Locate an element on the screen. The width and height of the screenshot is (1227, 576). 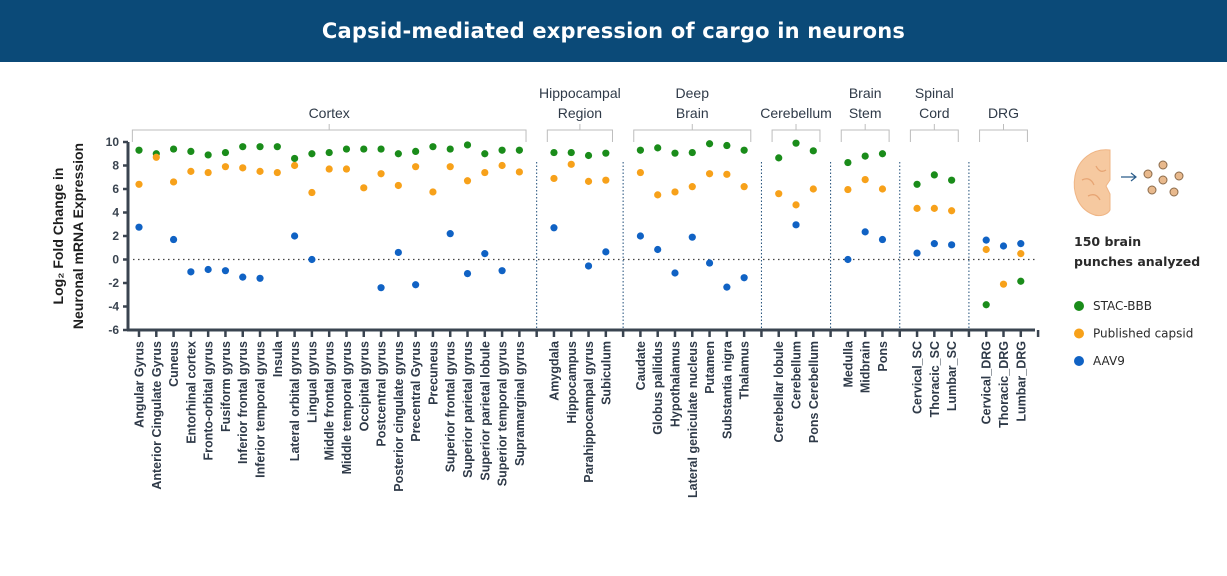
x-tick-label: Posterior cingulate gyrus is located at coordinates (399, 416).